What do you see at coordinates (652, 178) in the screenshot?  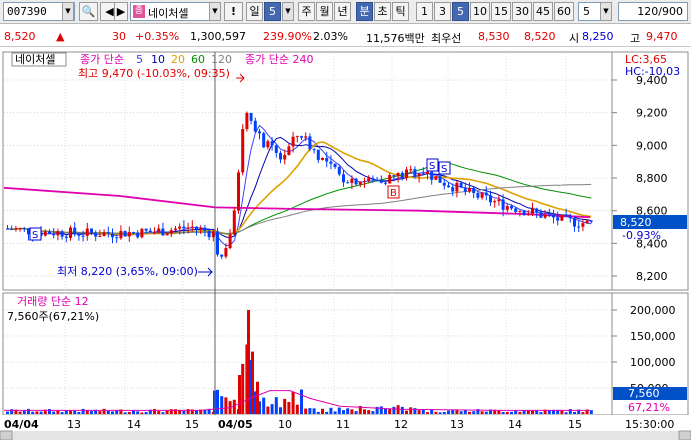 I see `price-tick-label: 8,800` at bounding box center [652, 178].